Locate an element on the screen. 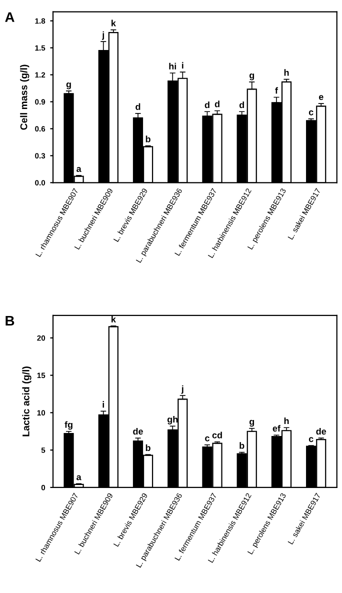 This screenshot has height=593, width=342. data-label: ef is located at coordinates (276, 428).